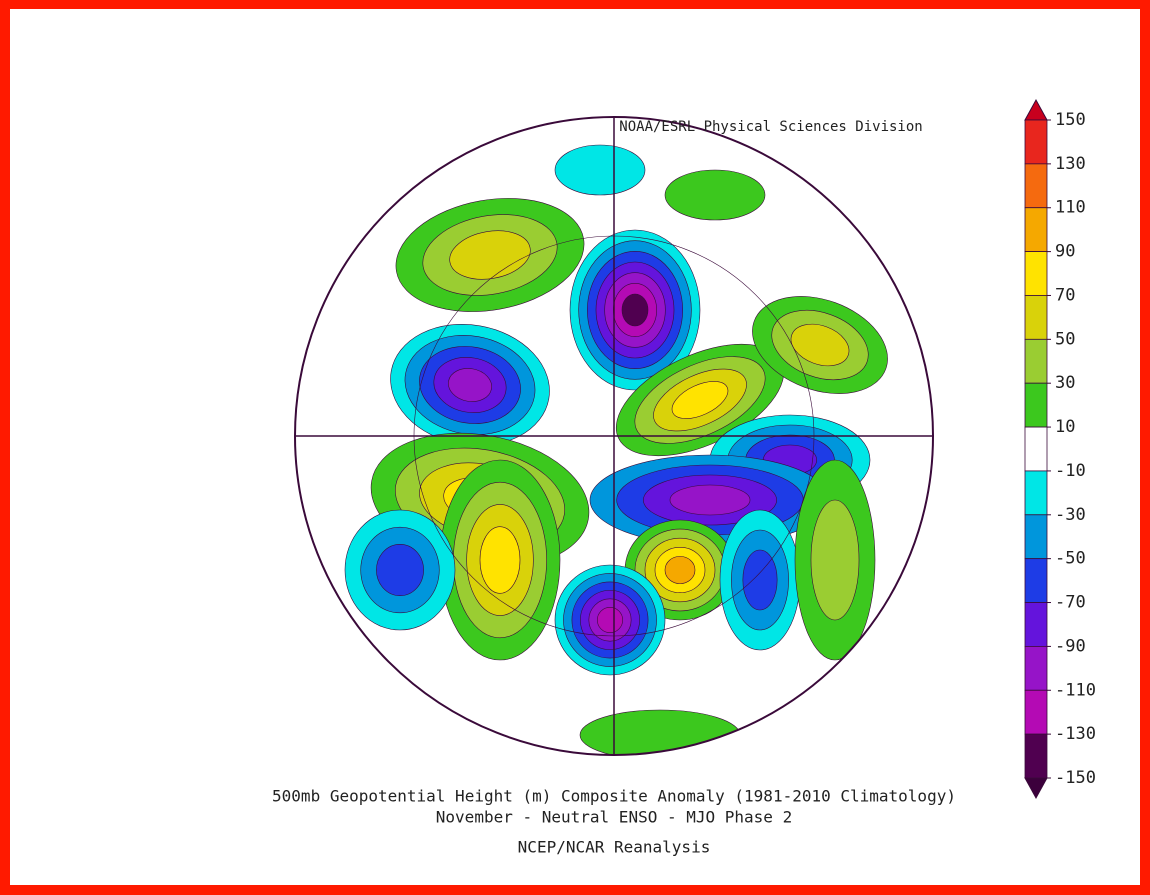 The image size is (1150, 895). Describe the element at coordinates (1070, 208) in the screenshot. I see `colorbar-label: 110` at that location.